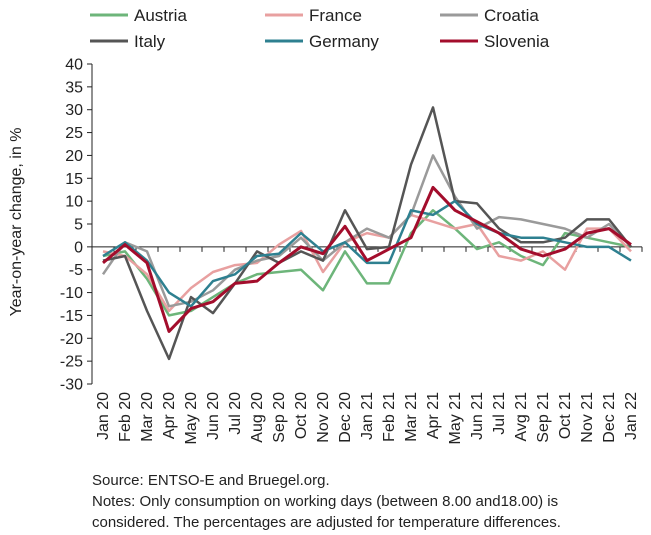  I want to click on x-tick-label: Oct 21, so click(565, 415).